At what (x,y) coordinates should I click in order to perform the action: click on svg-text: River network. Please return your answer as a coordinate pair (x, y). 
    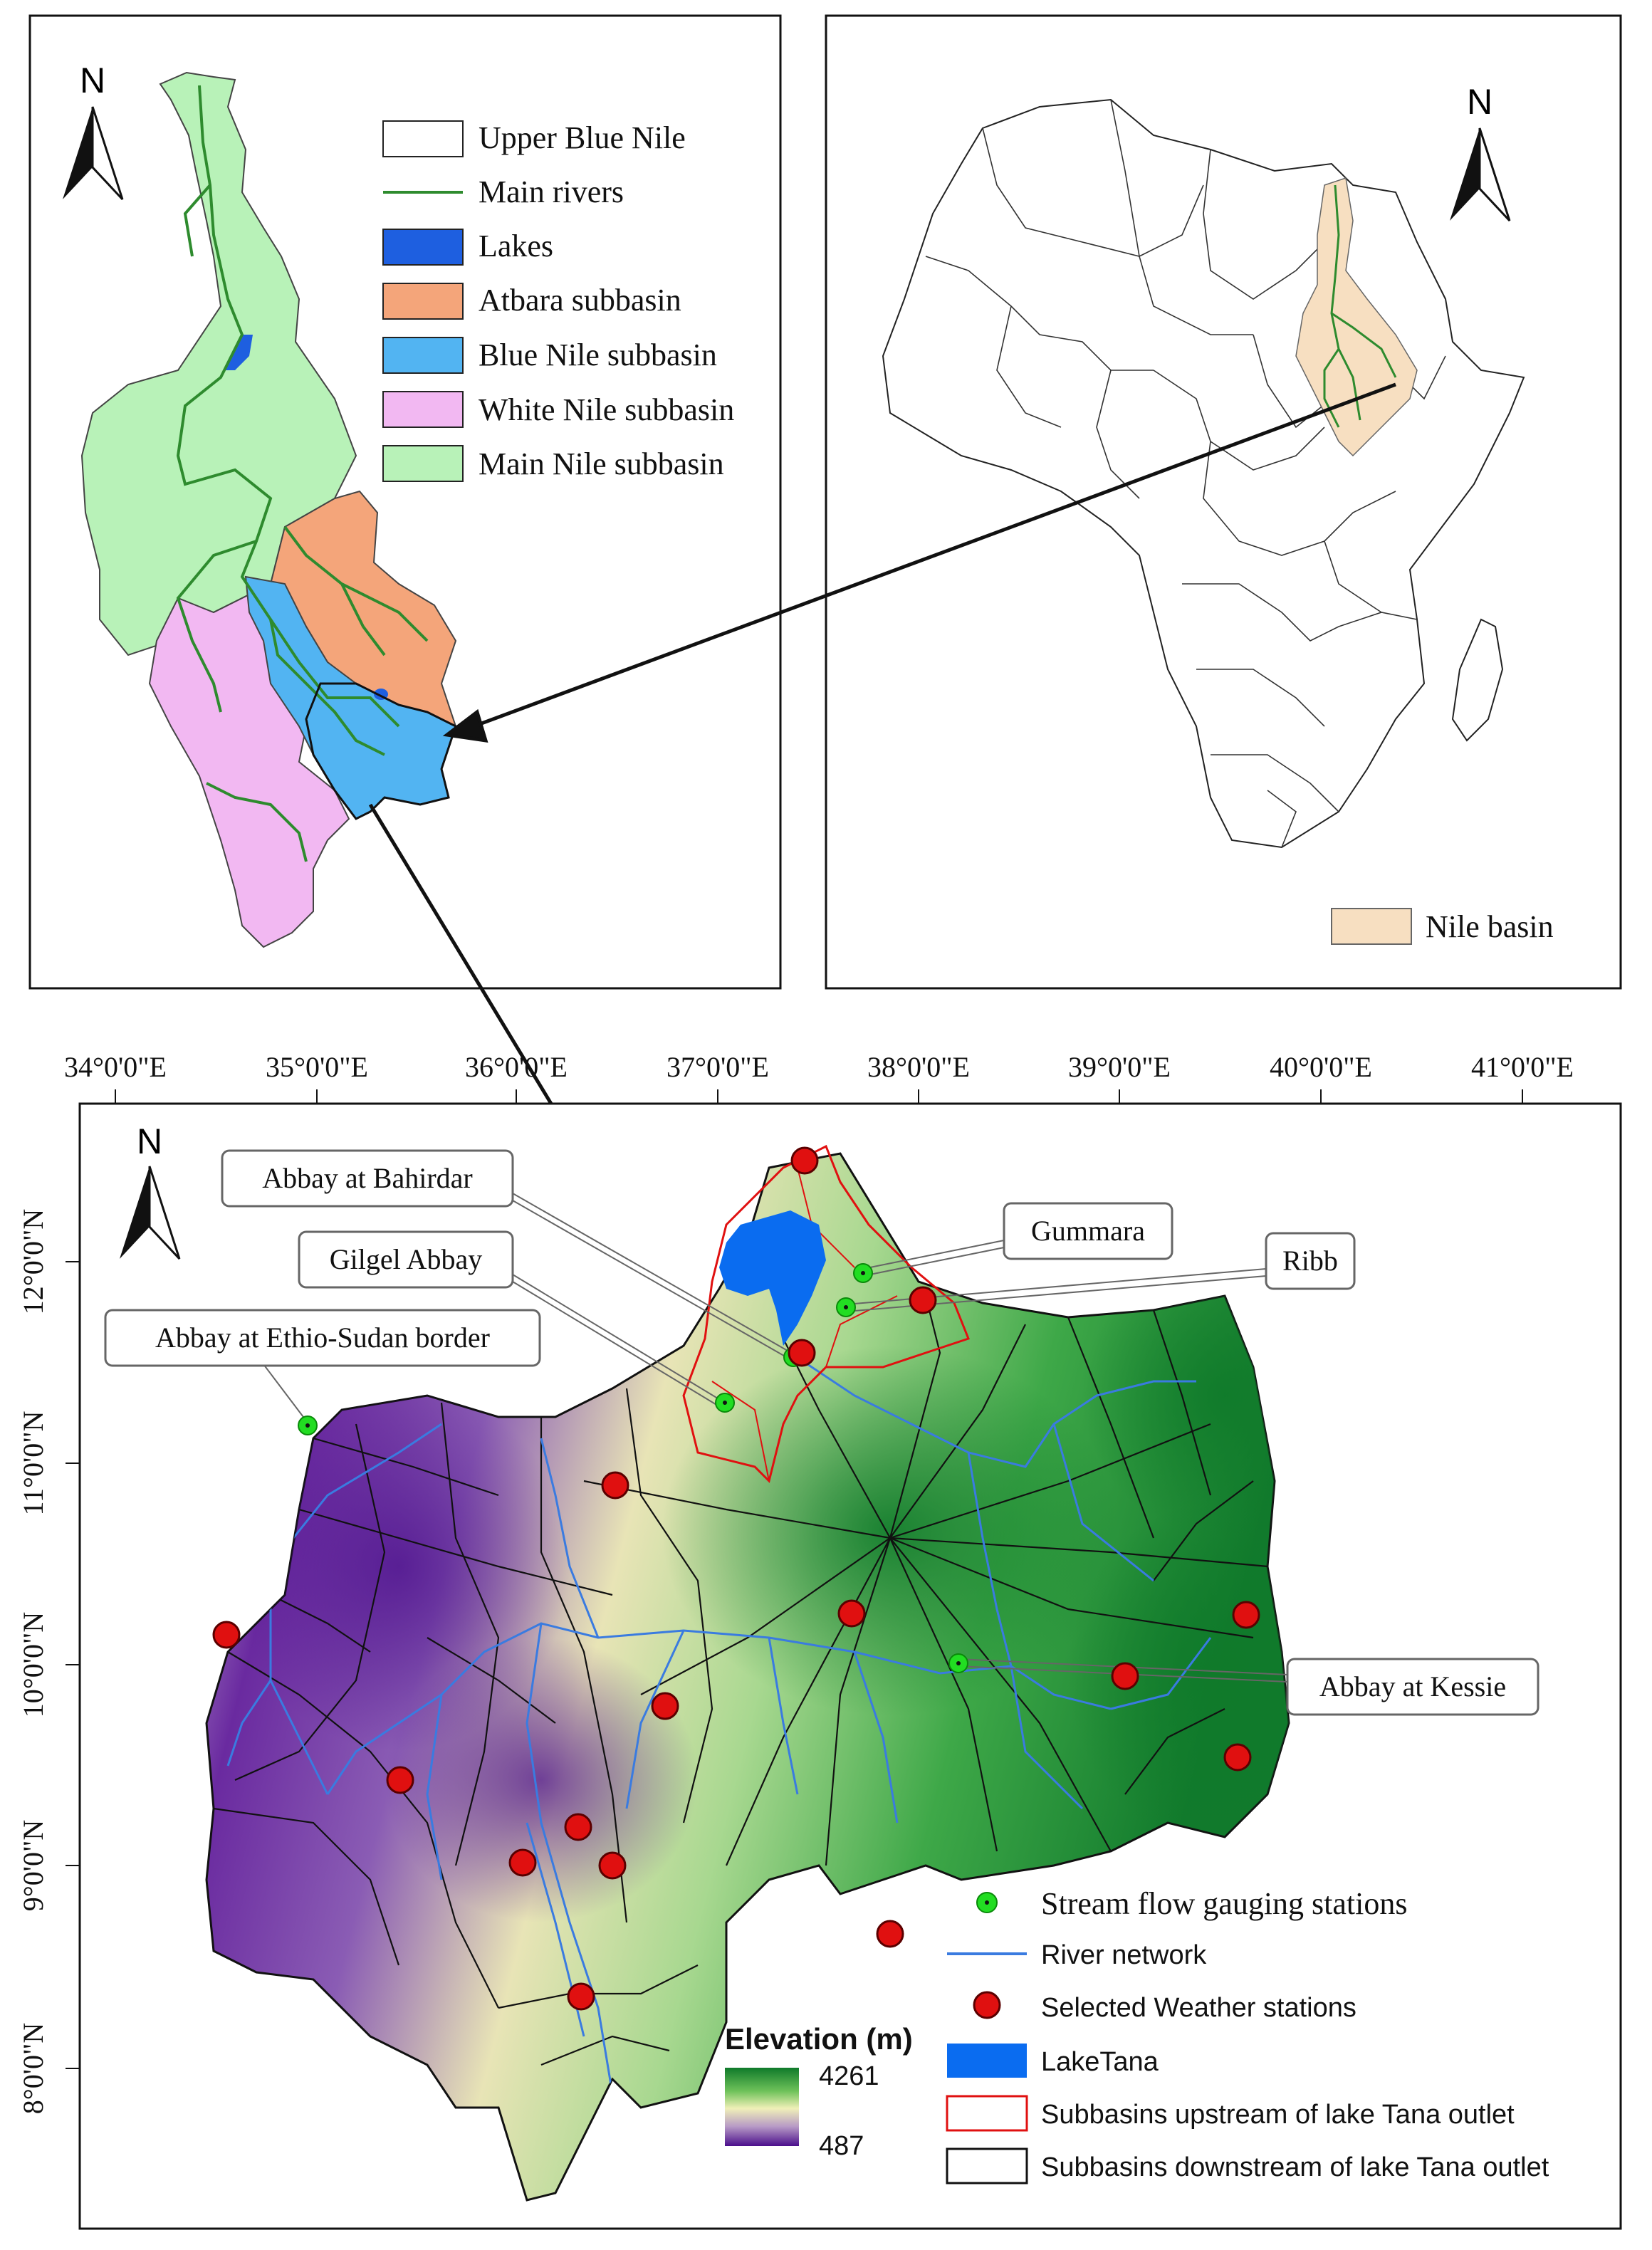
    Looking at the image, I should click on (1124, 1955).